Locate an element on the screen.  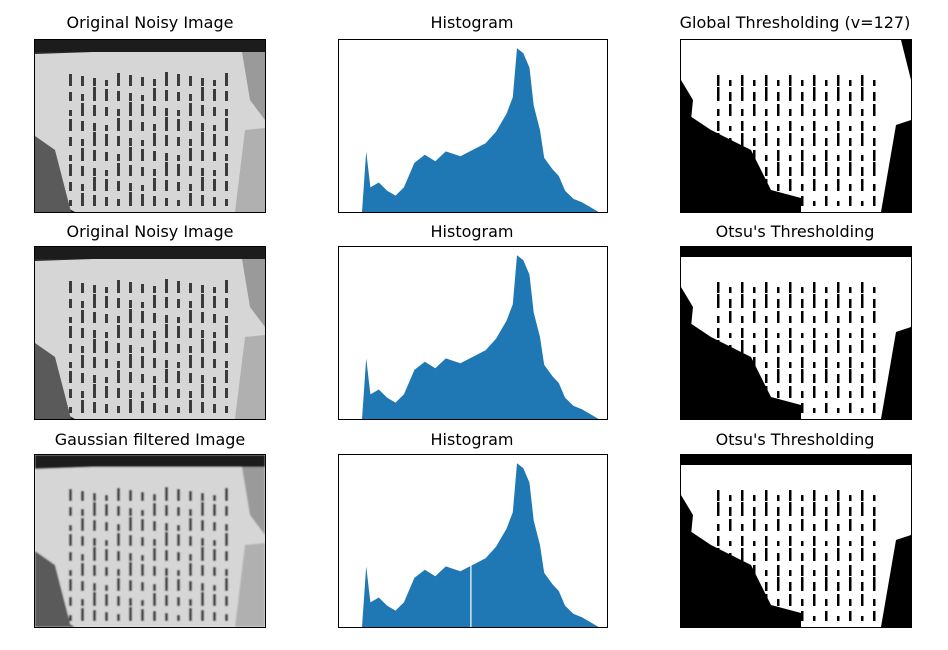
title-otsu-threshold-2: Otsu's Thresholding is located at coordinates (795, 439).